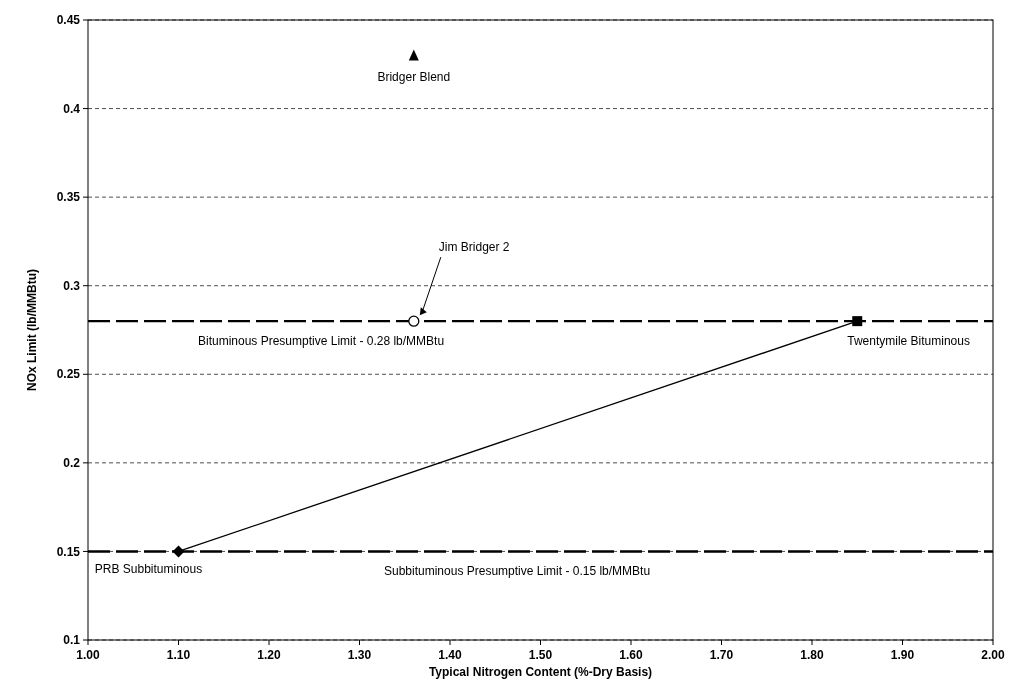 This screenshot has width=1012, height=682. Describe the element at coordinates (68, 197) in the screenshot. I see `y-tick-label: 0.35` at that location.